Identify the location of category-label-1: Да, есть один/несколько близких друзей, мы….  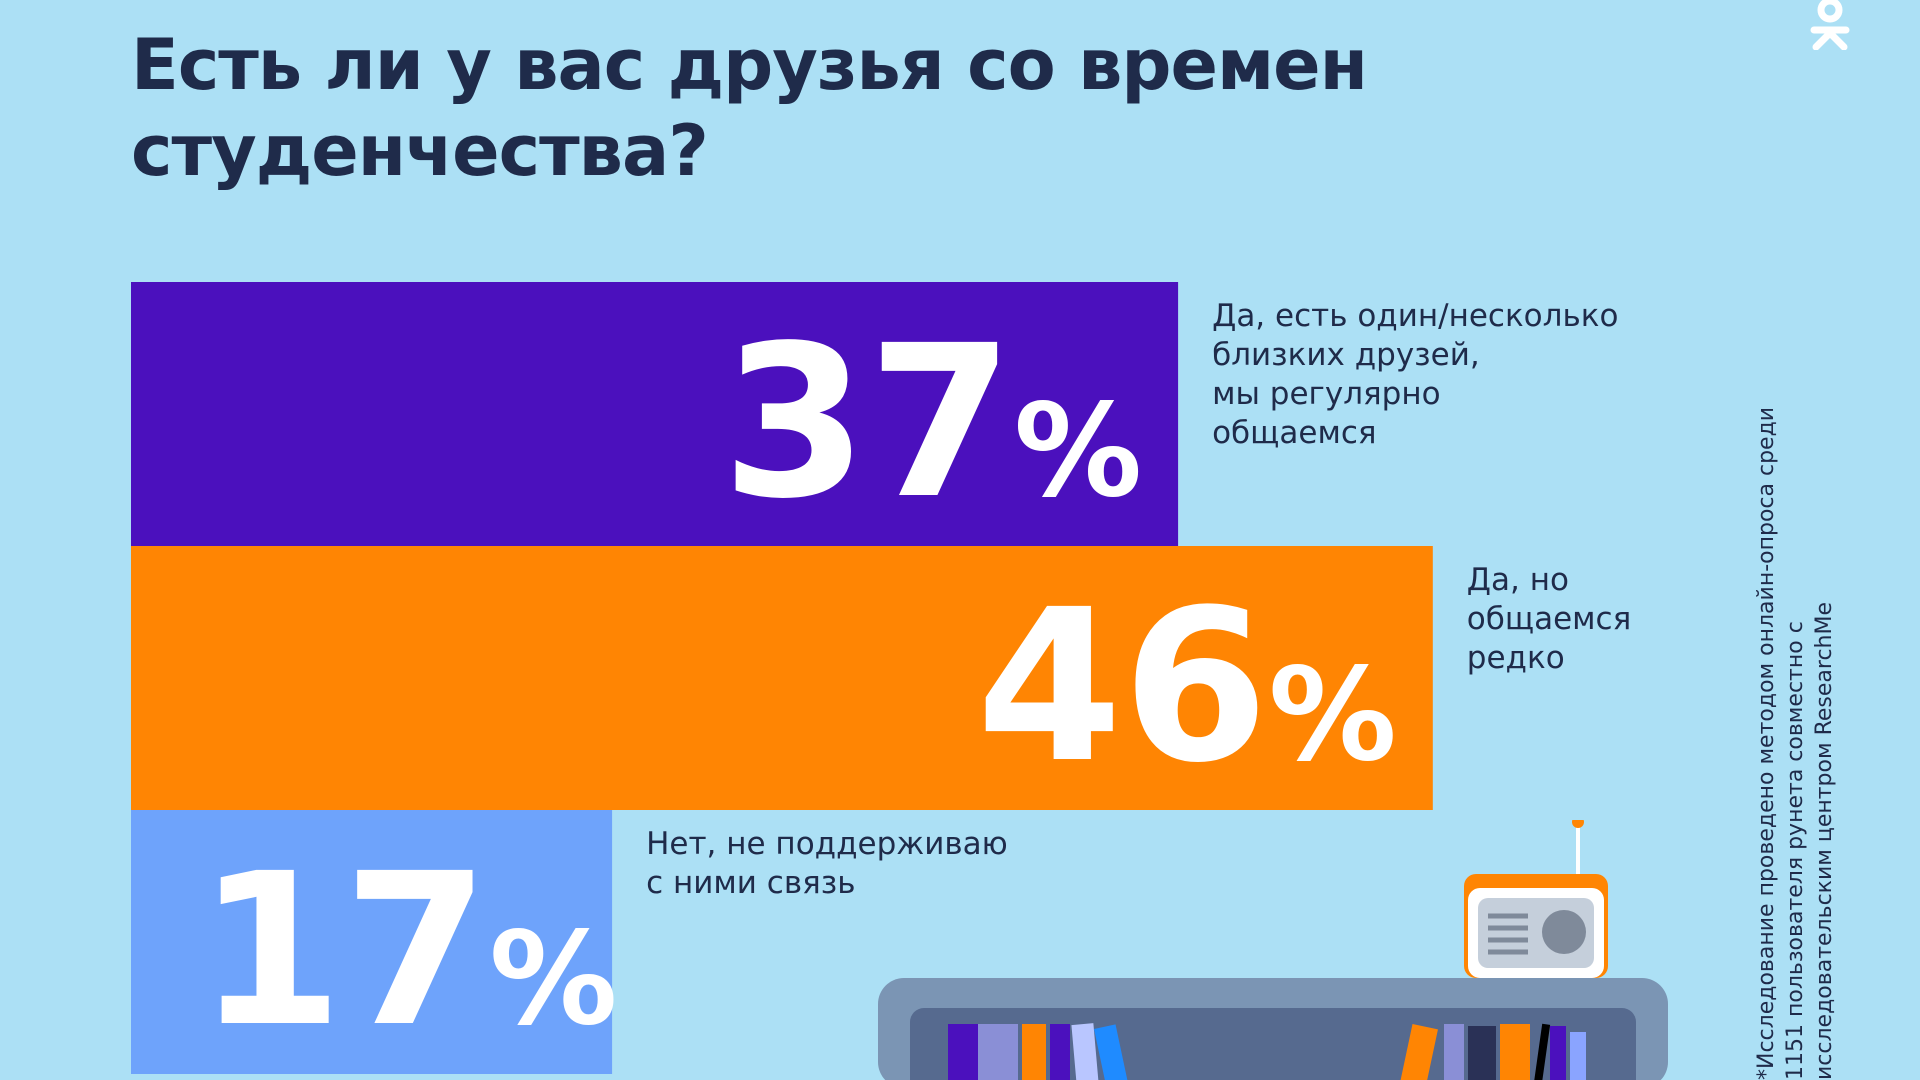
(1415, 374).